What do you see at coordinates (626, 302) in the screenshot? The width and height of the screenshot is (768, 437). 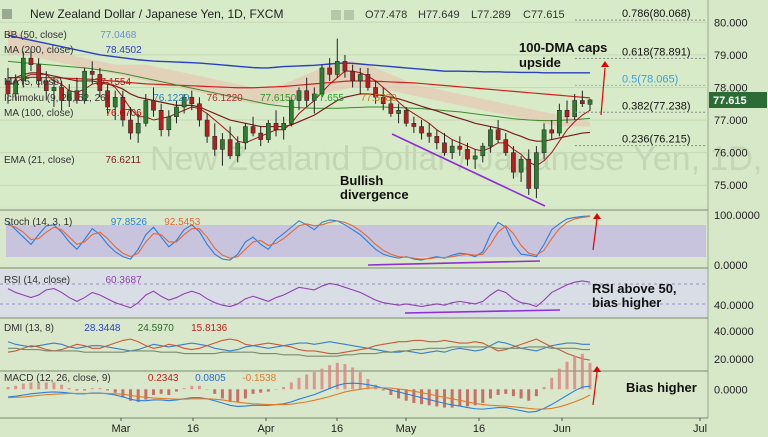 I see `annotation-rsi-bias: bias higher` at bounding box center [626, 302].